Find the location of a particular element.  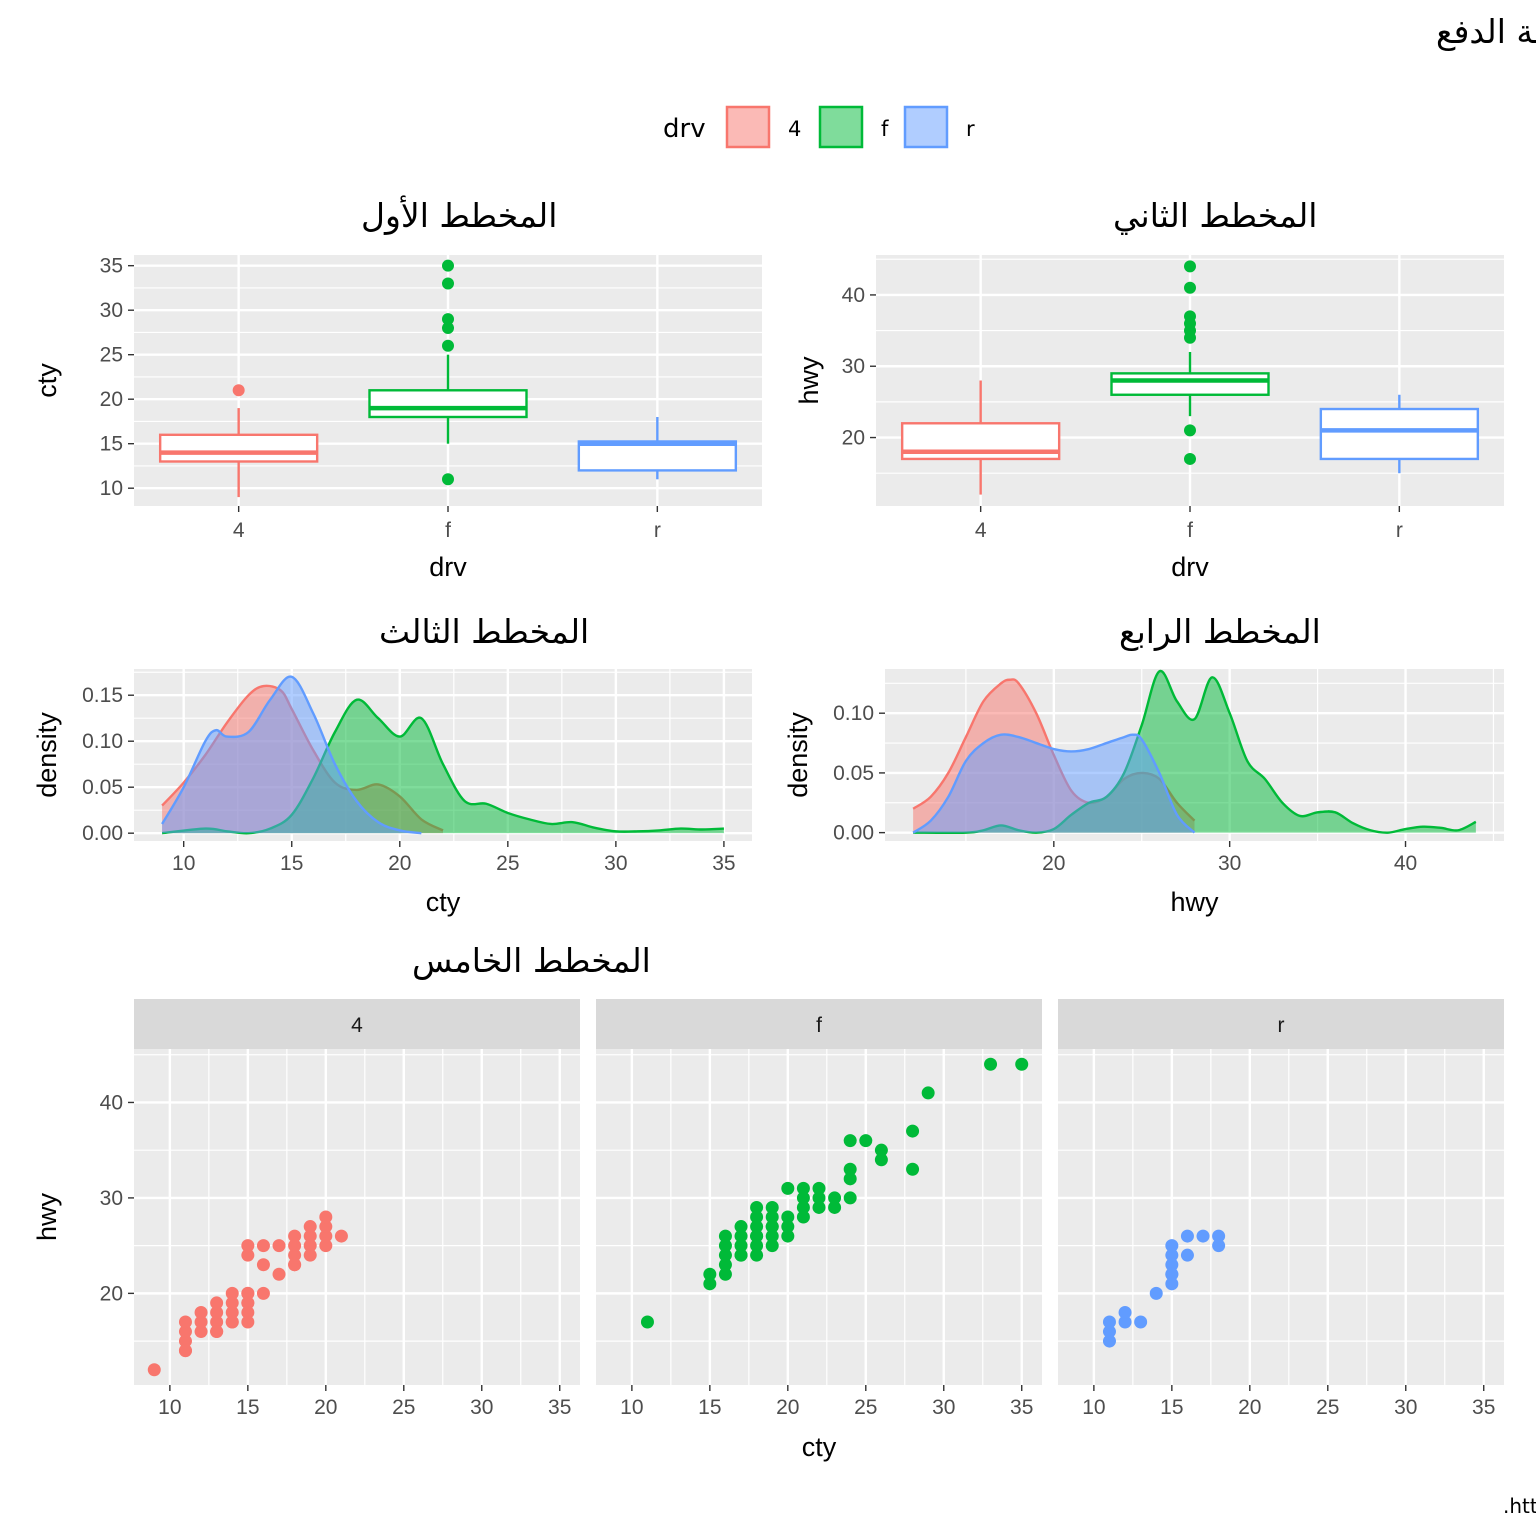

facet-r: r 10 15 20 25 30 35 is located at coordinates (1281, 1209).